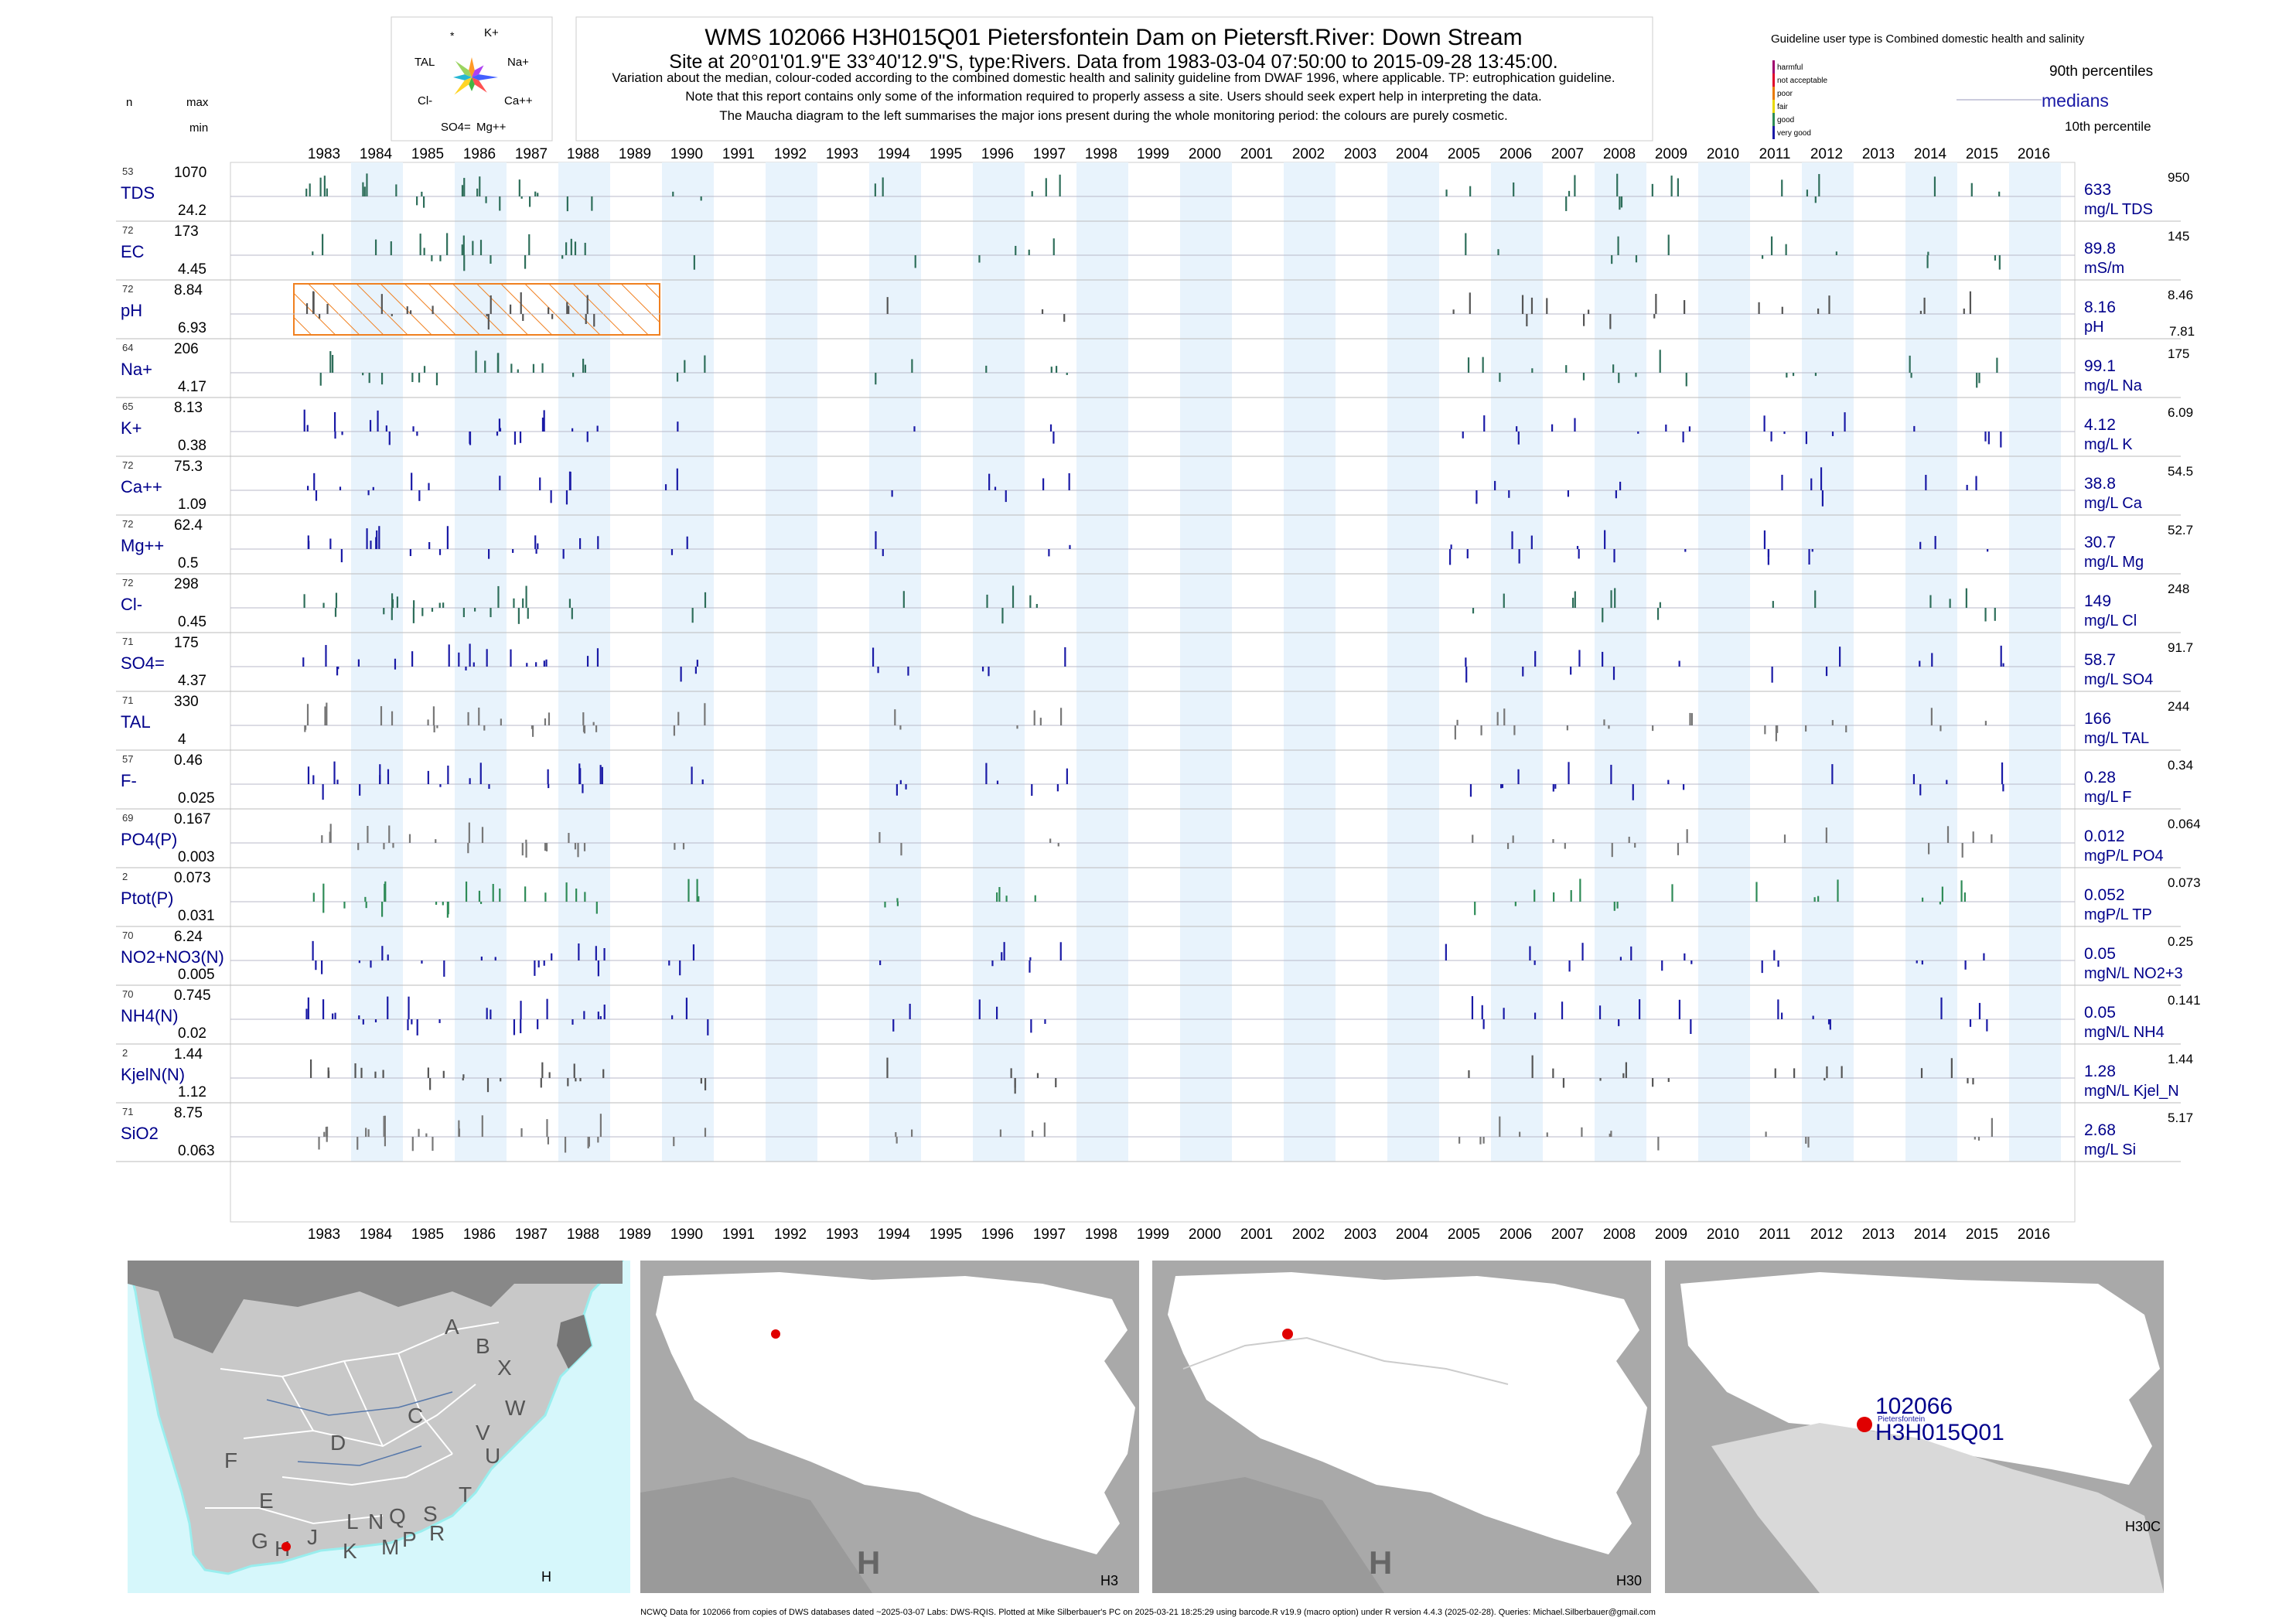  Describe the element at coordinates (756, 1535) in the screenshot. I see `outside-lighter` at that location.